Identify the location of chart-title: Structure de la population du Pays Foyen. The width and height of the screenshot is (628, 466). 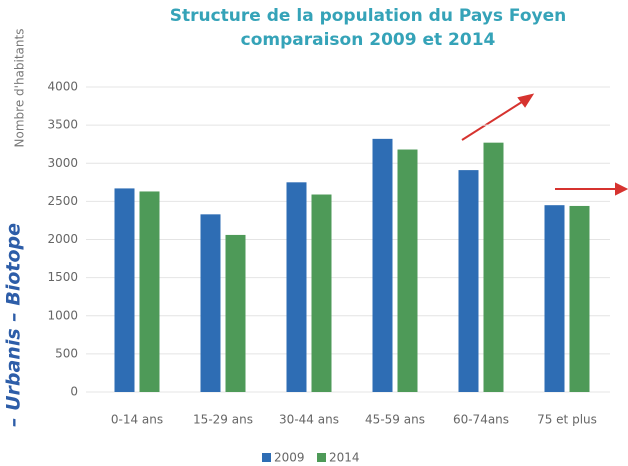
(368, 16).